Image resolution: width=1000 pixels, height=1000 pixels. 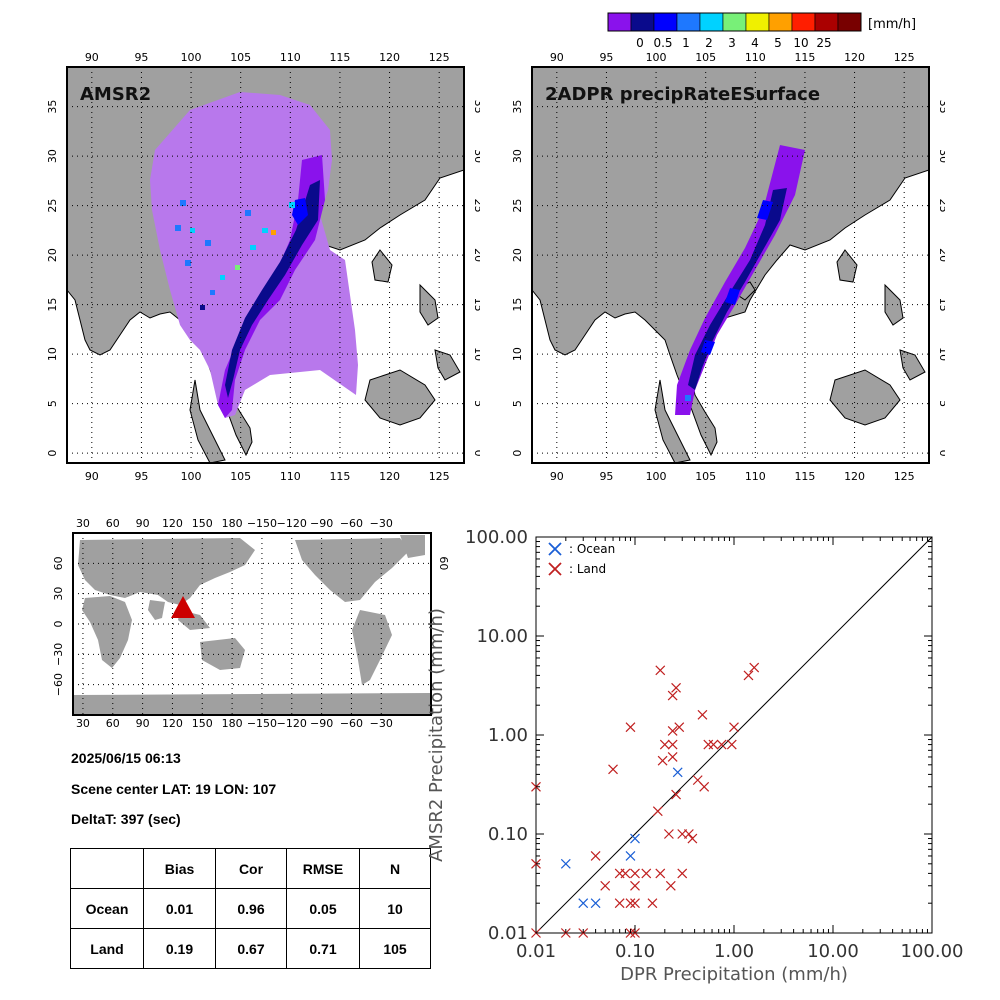 What do you see at coordinates (640, 43) in the screenshot?
I see `colorbar-label: 0` at bounding box center [640, 43].